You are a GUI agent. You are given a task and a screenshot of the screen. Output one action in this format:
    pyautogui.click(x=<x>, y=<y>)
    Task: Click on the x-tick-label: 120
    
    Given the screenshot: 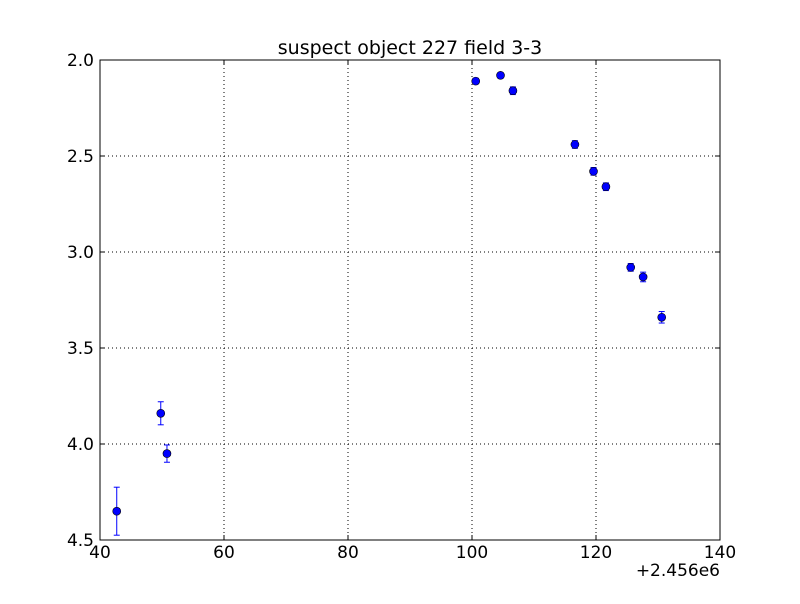 What is the action you would take?
    pyautogui.click(x=596, y=553)
    